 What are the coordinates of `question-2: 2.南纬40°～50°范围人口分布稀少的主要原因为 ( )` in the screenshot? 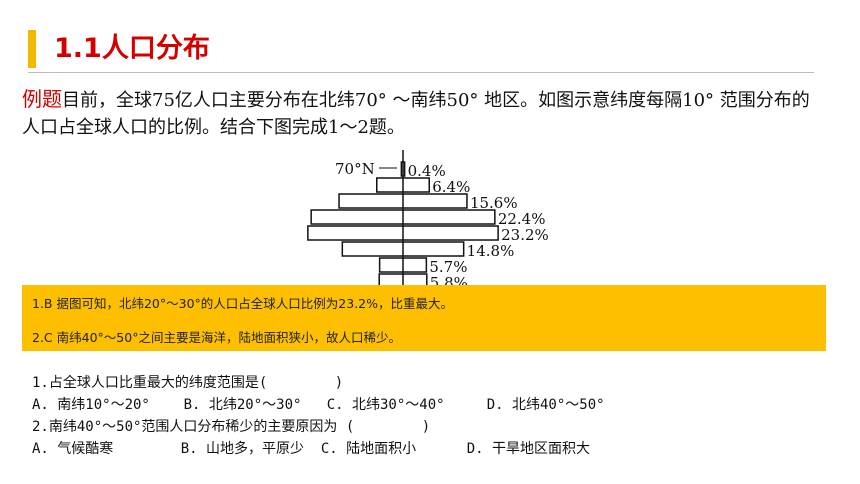 It's located at (231, 427).